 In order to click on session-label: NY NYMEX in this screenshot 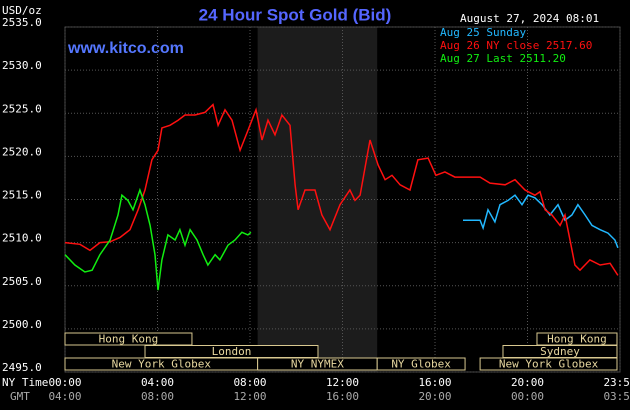, I will do `click(317, 364)`.